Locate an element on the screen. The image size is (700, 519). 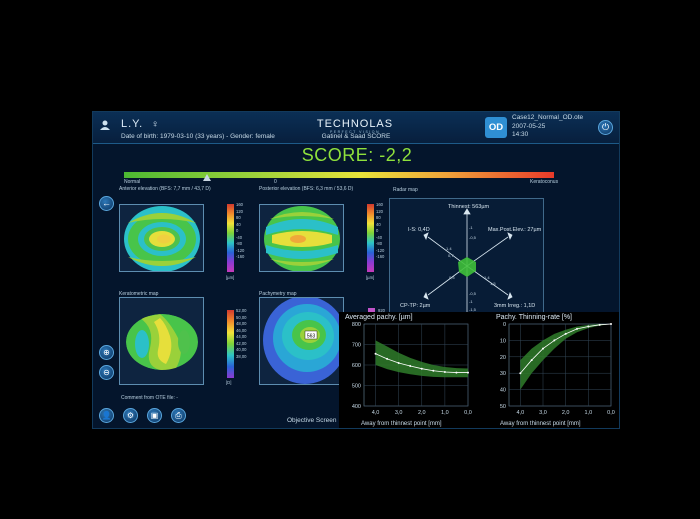
radar-label-is: I-S: 0,4D is located at coordinates (419, 230).